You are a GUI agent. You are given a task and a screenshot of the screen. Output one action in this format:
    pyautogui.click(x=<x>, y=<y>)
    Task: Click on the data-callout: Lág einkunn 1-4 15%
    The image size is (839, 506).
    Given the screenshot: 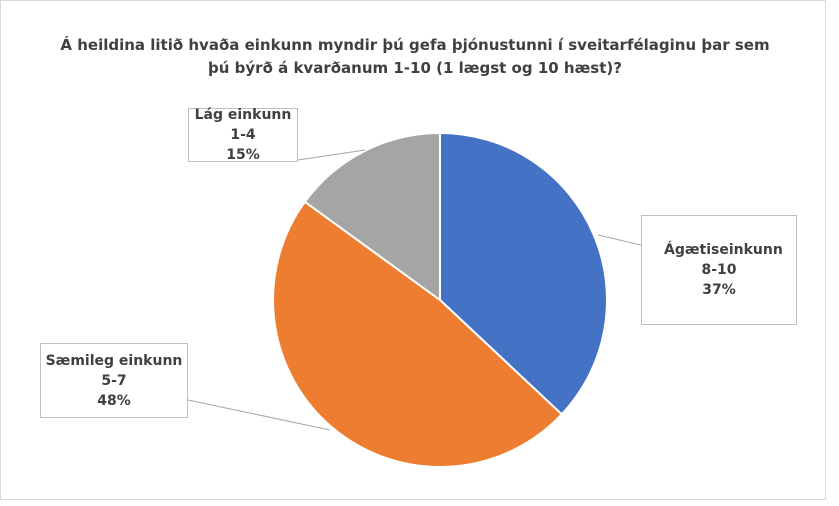 What is the action you would take?
    pyautogui.click(x=243, y=135)
    